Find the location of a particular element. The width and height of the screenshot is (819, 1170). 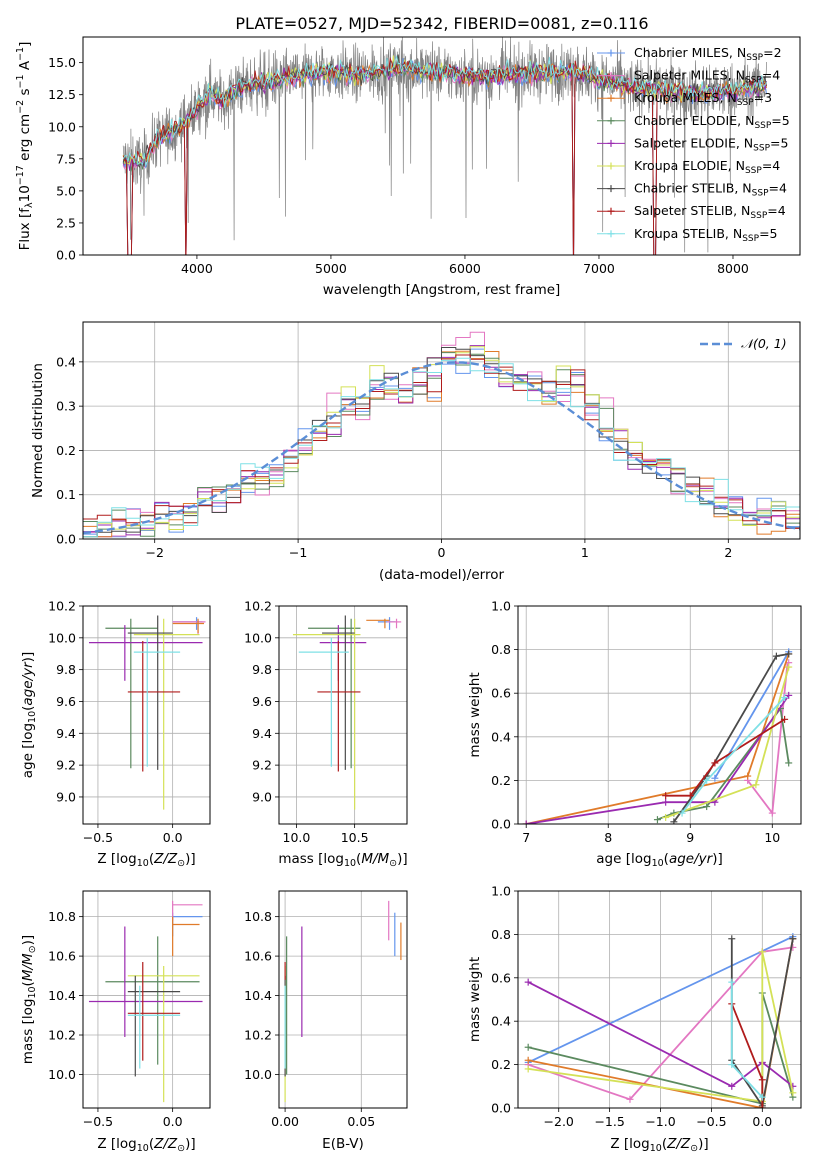

axes-frame is located at coordinates (343, 999).